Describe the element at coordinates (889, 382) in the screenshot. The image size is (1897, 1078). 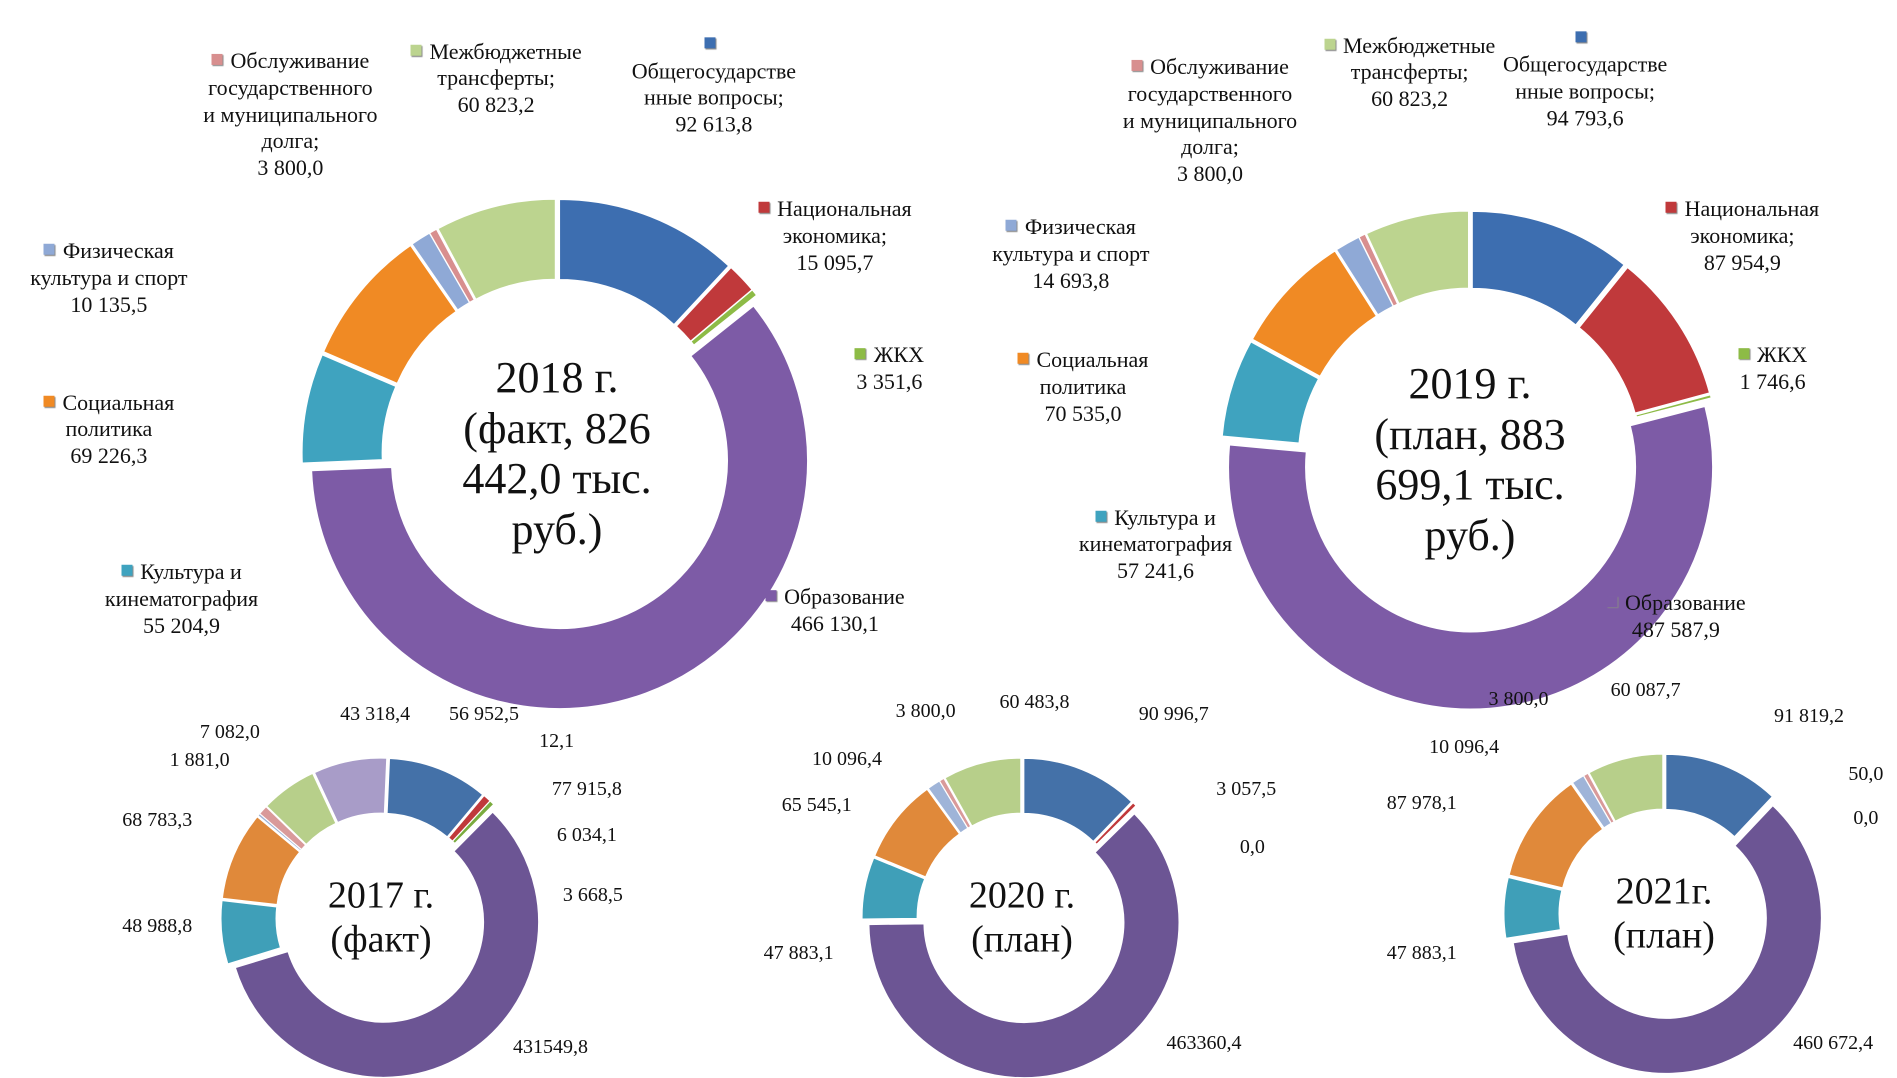
I see `value-label: 3 351,6` at that location.